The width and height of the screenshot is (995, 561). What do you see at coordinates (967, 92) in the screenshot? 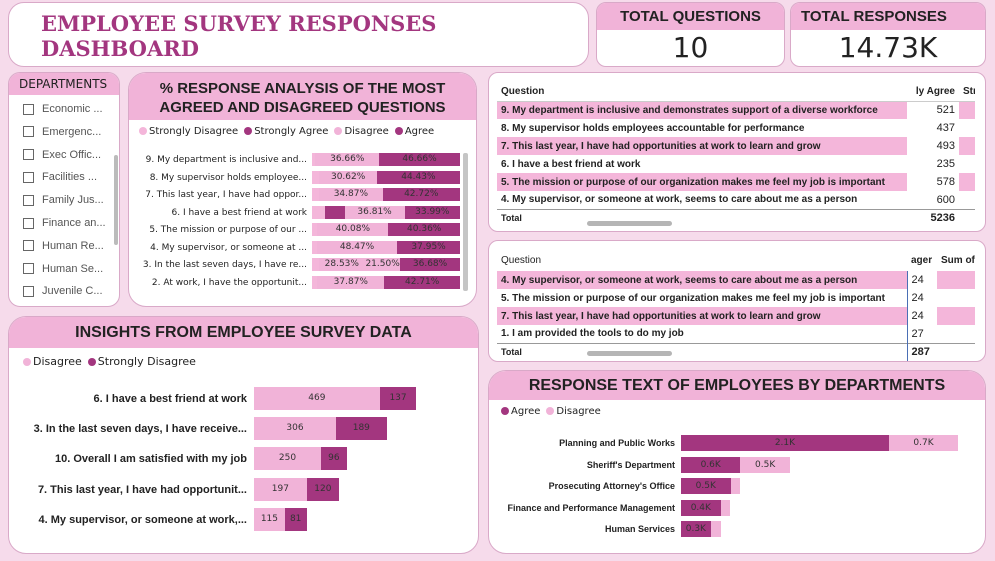
I see `col-extra: Str` at bounding box center [967, 92].